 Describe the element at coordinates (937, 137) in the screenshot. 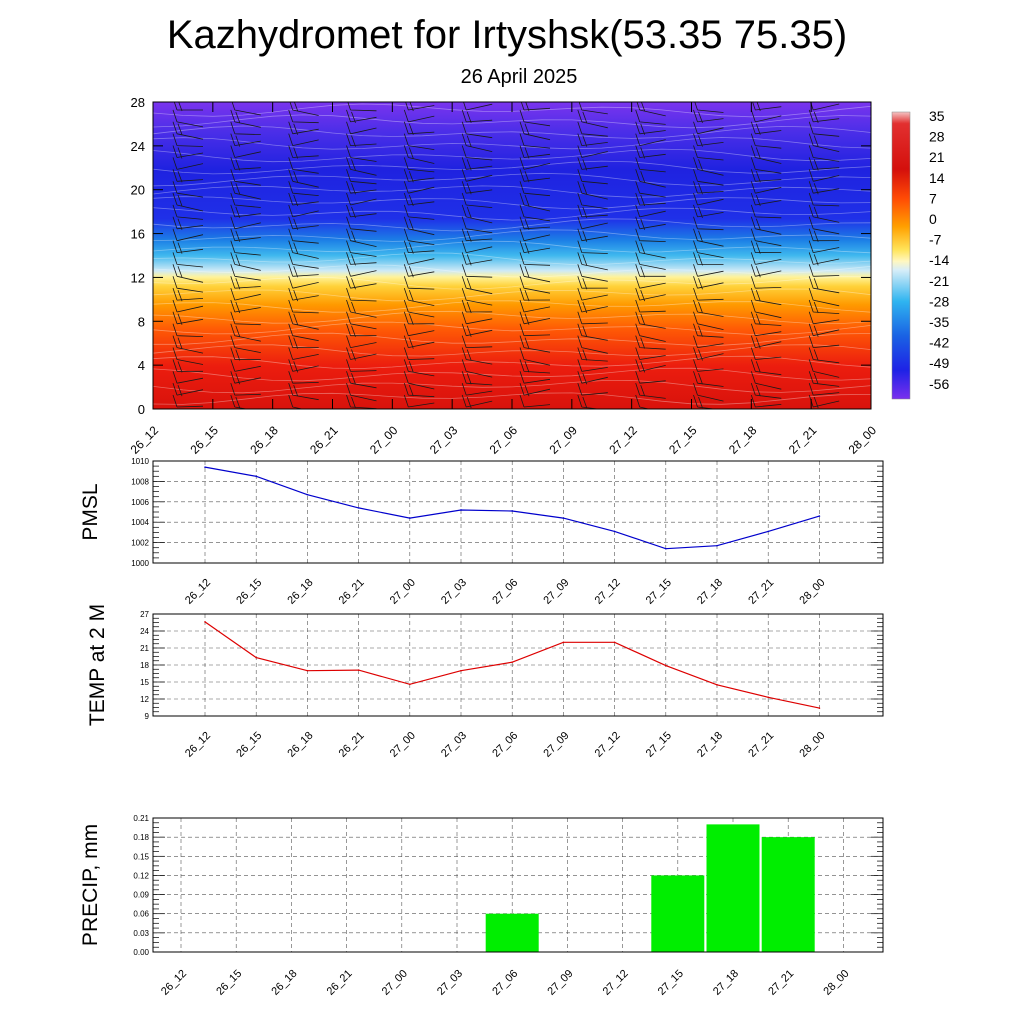

I see `colorbar-label: 28` at that location.